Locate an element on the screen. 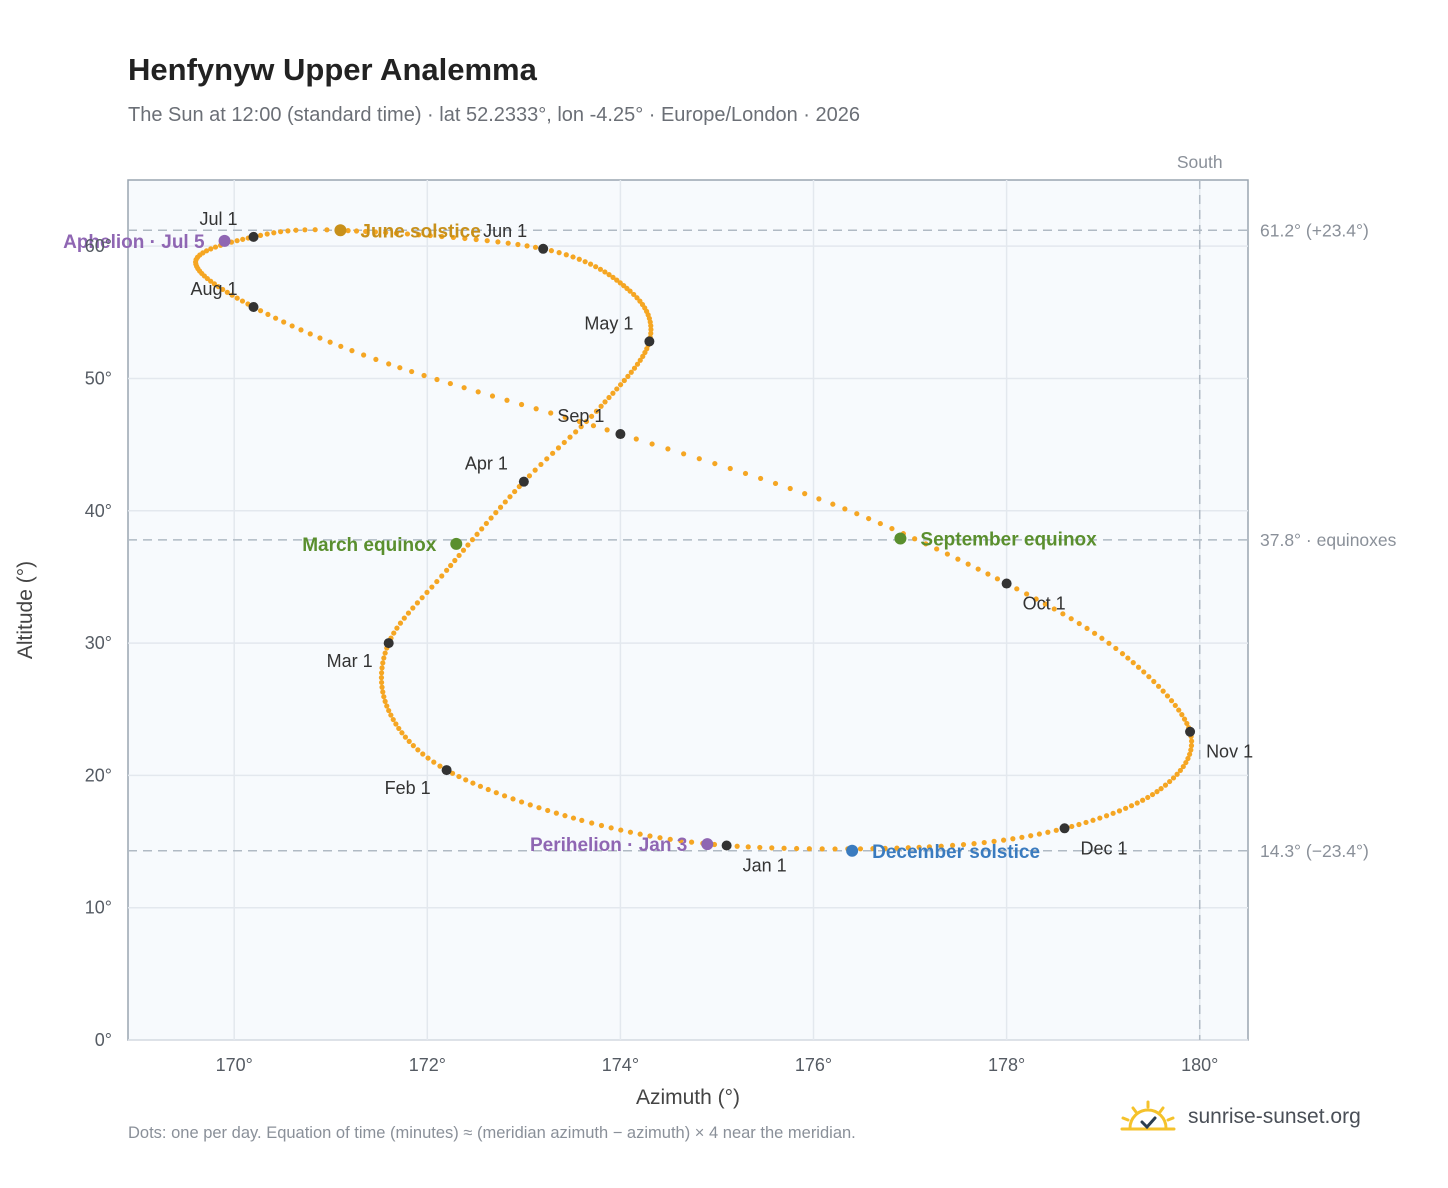 Image resolution: width=1448 pixels, height=1188 pixels. reference-line-label: 61.2° (+23.4°) is located at coordinates (1314, 230).